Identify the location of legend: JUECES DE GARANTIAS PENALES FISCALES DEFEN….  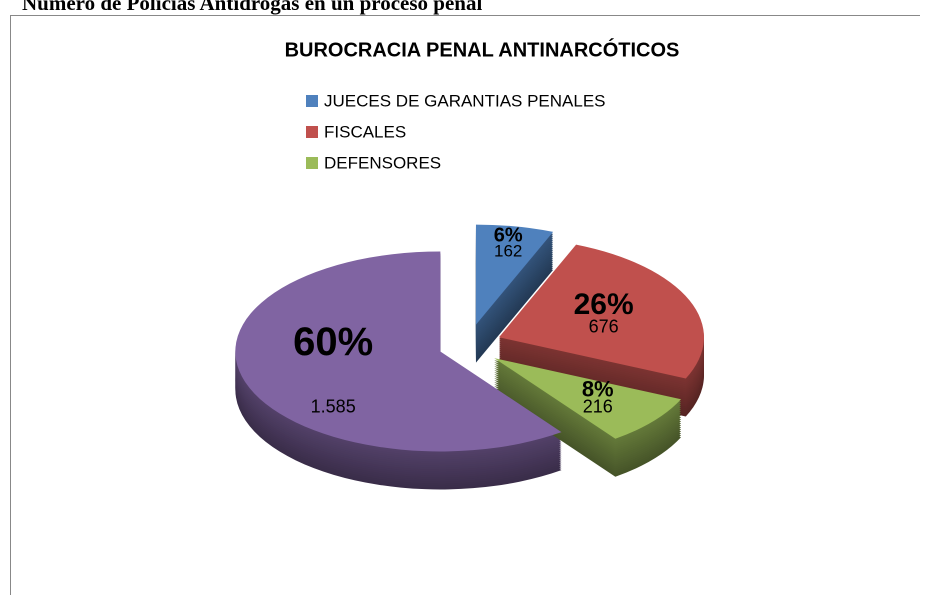
(456, 131).